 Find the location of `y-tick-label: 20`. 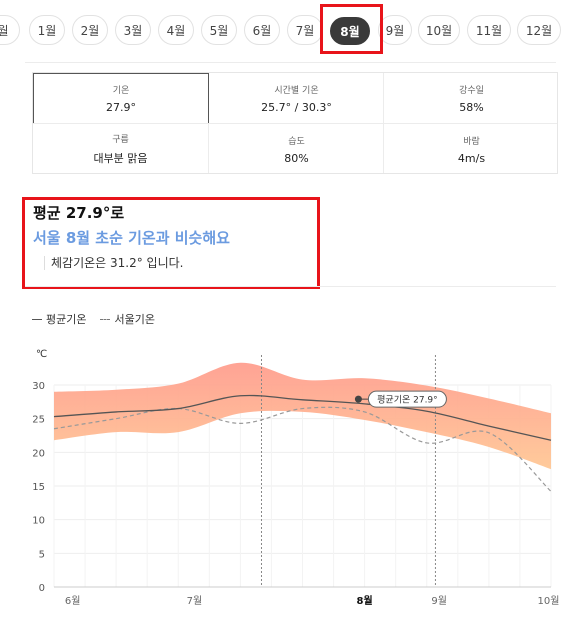

y-tick-label: 20 is located at coordinates (38, 453).